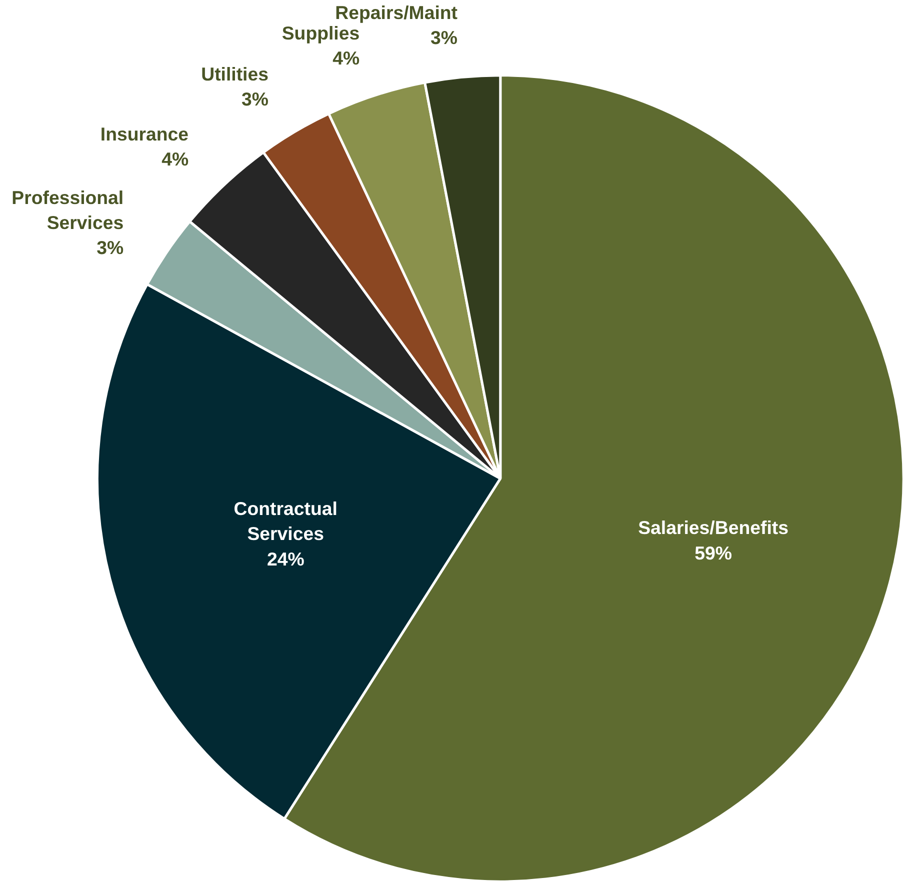  Describe the element at coordinates (285, 559) in the screenshot. I see `data-label: 24%` at that location.